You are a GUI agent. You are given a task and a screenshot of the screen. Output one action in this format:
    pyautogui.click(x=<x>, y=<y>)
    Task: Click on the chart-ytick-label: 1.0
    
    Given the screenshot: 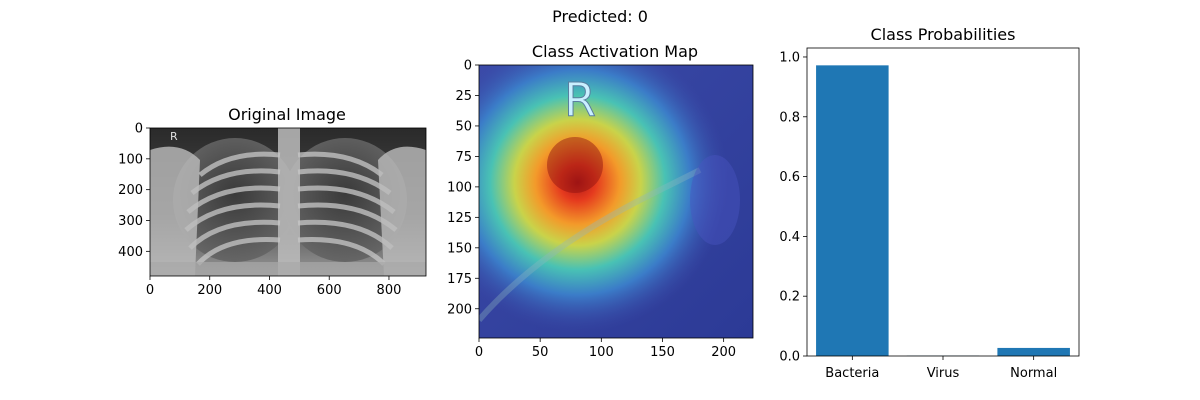 What is the action you would take?
    pyautogui.click(x=789, y=57)
    